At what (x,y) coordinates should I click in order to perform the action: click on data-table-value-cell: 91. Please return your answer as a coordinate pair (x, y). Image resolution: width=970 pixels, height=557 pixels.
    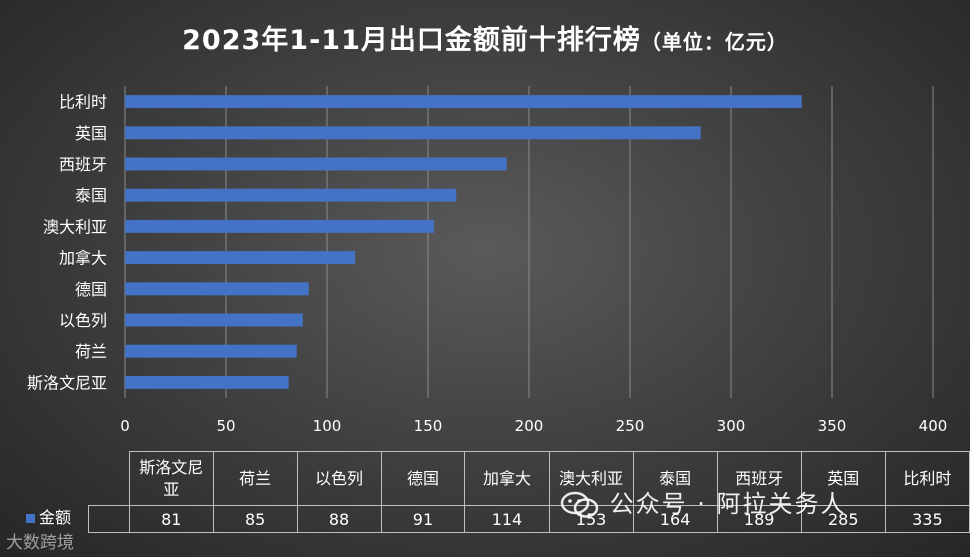
    Looking at the image, I should click on (423, 519).